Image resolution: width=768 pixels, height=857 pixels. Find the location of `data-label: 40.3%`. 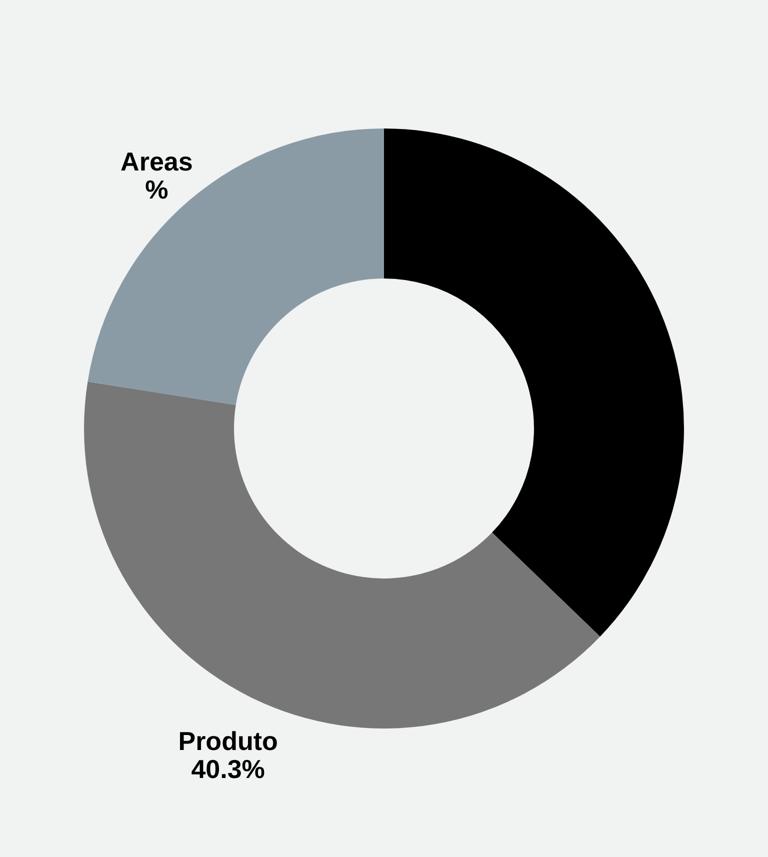

data-label: 40.3% is located at coordinates (228, 769).